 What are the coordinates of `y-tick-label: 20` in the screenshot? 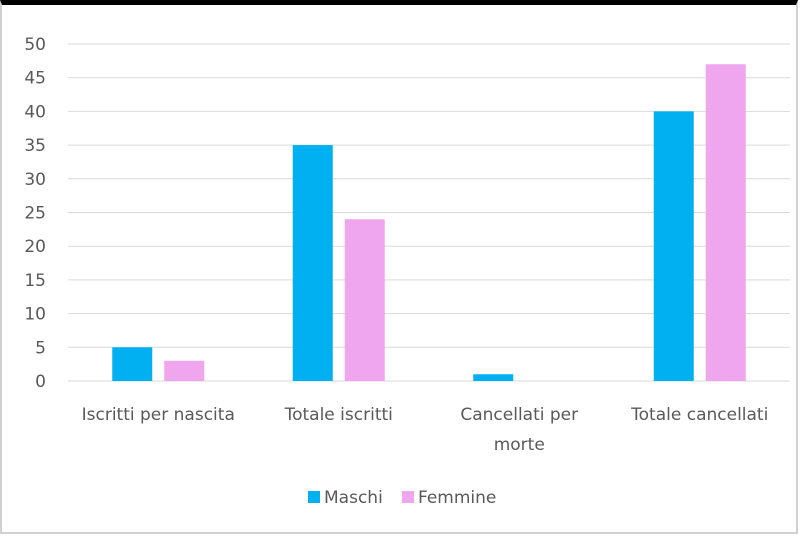 It's located at (35, 247).